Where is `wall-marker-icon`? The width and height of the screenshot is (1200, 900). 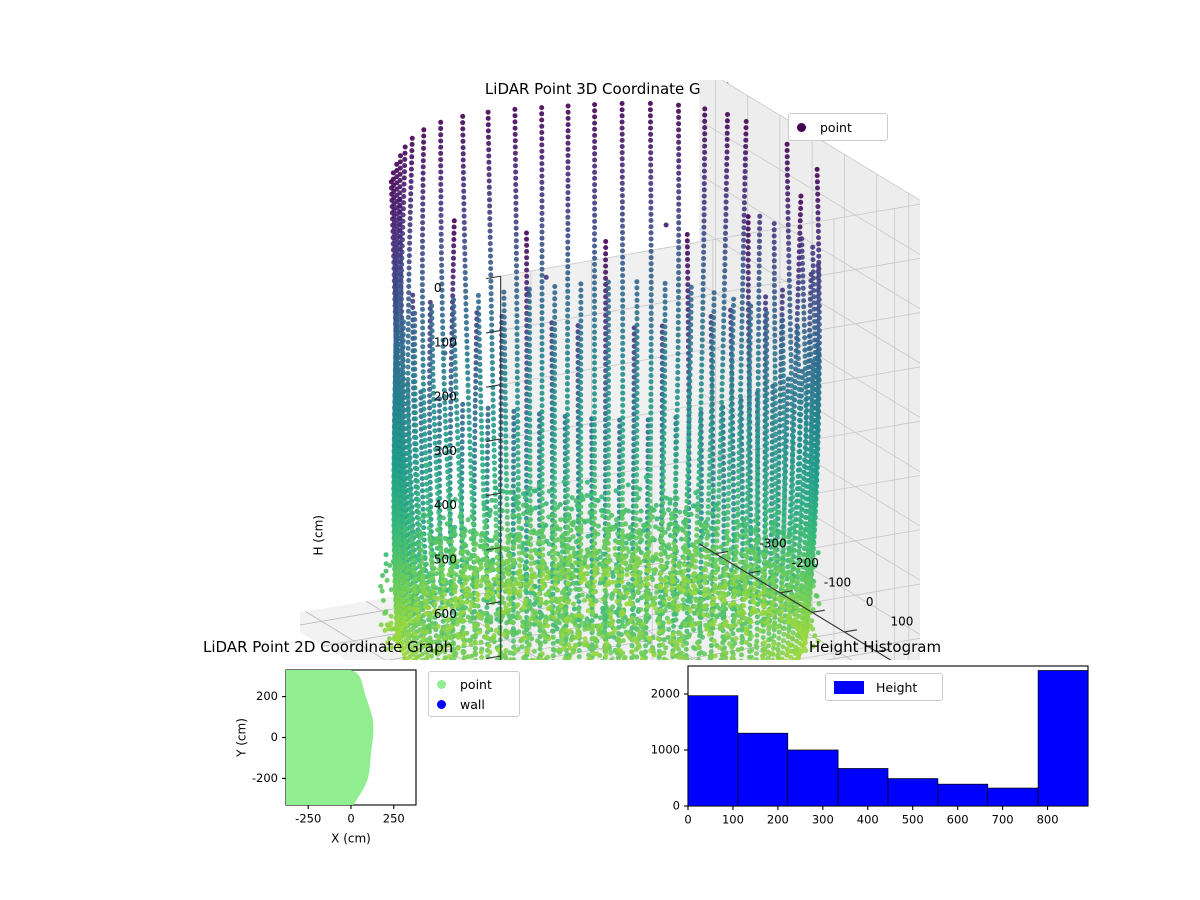 wall-marker-icon is located at coordinates (441, 704).